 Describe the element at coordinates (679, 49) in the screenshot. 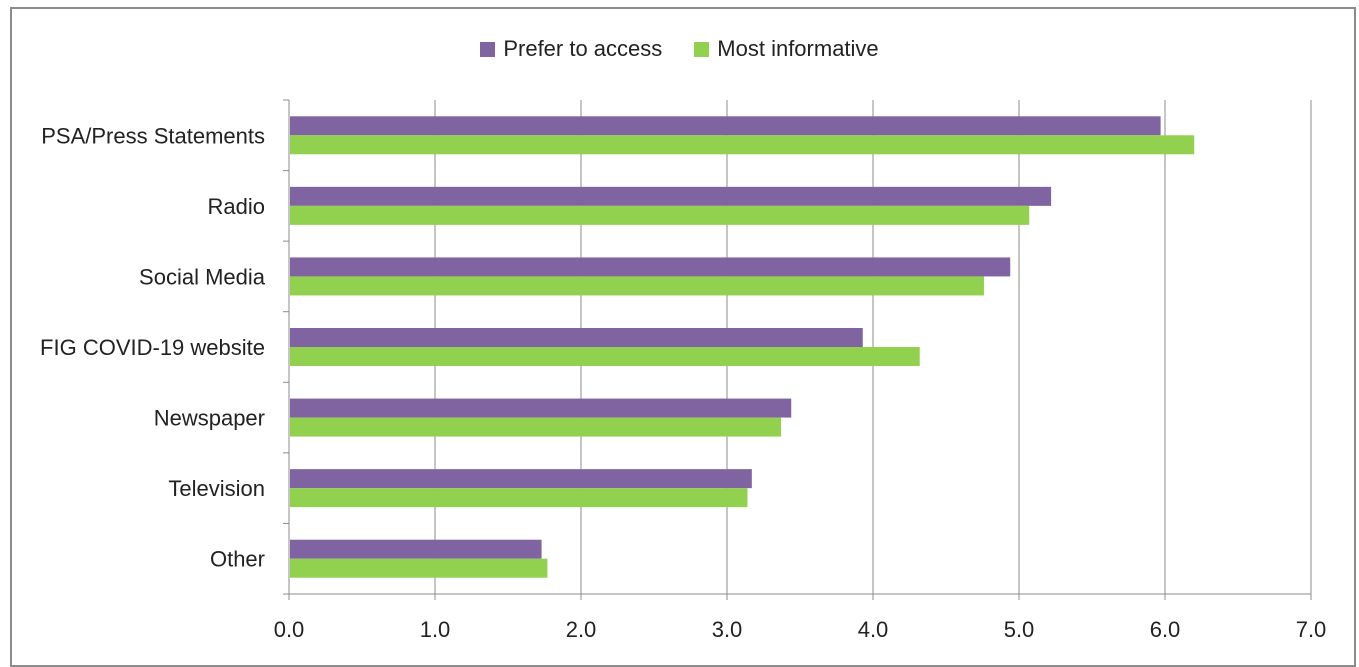

I see `chart-legend: Prefer to access Most informative` at that location.